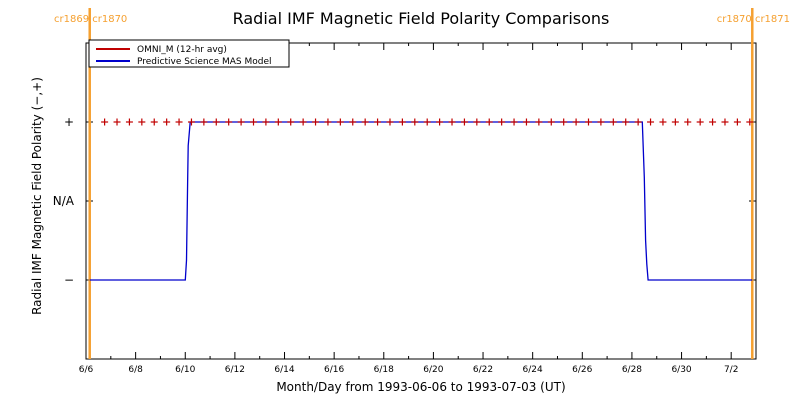 This screenshot has width=800, height=400. Describe the element at coordinates (135, 370) in the screenshot. I see `x-tick-label: 6/8` at that location.